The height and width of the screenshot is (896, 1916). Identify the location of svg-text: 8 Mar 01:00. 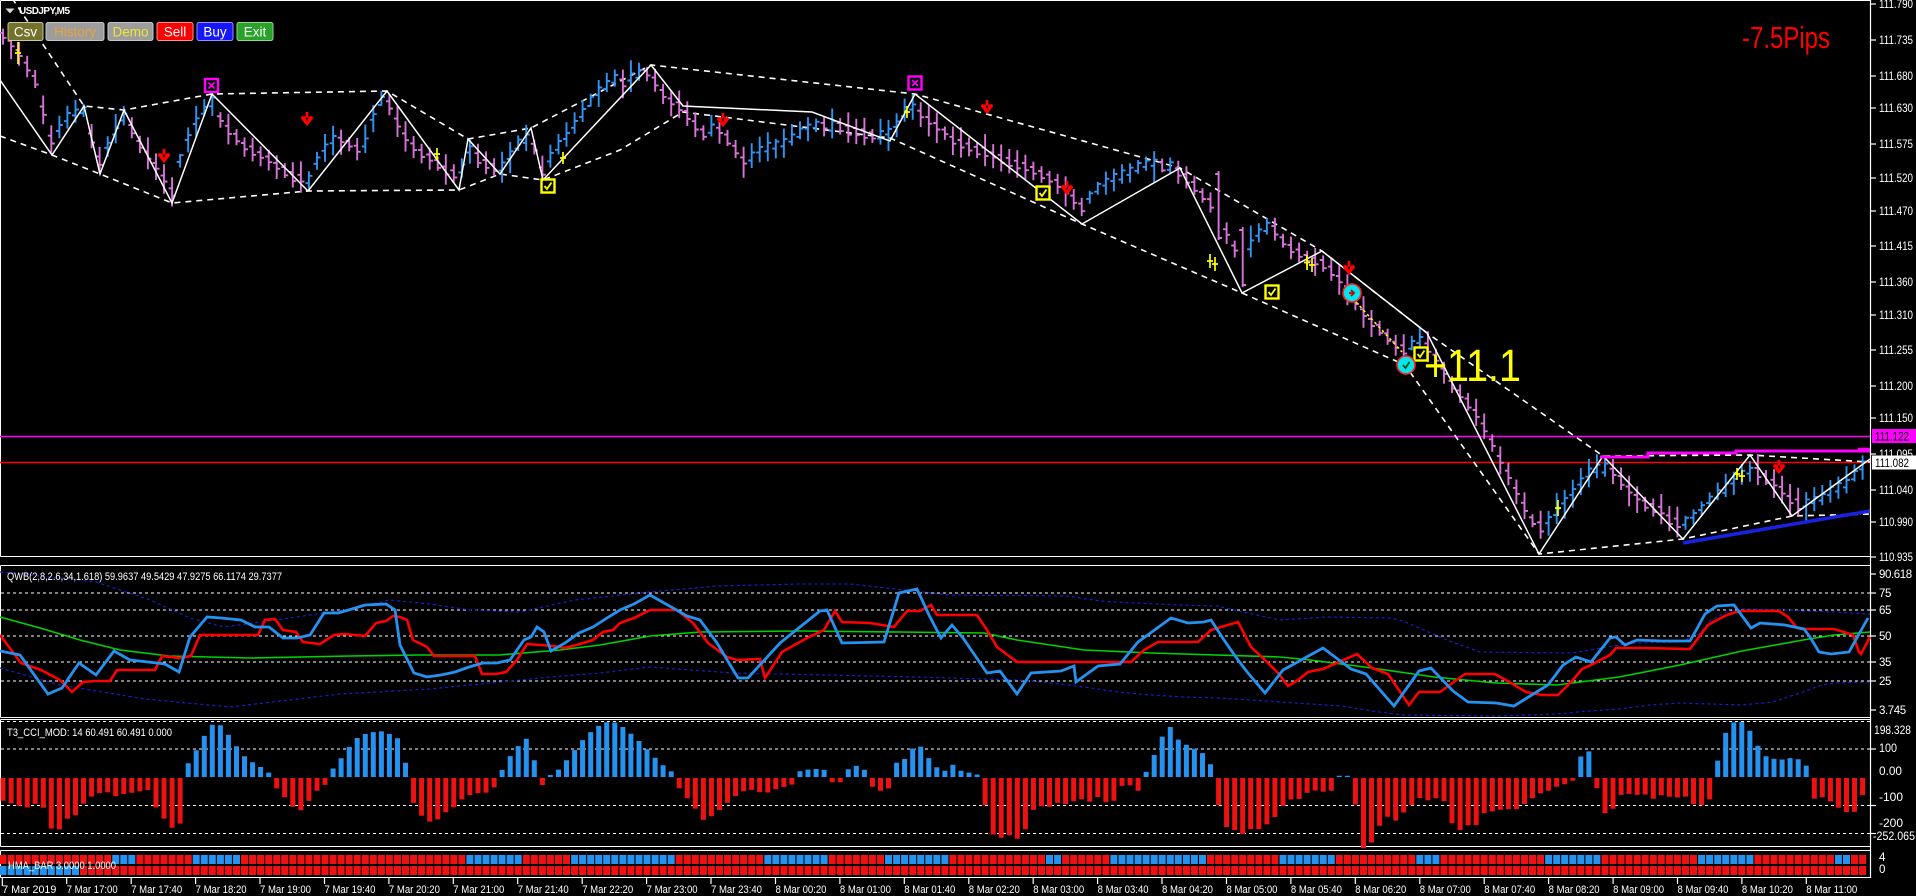
(865, 890).